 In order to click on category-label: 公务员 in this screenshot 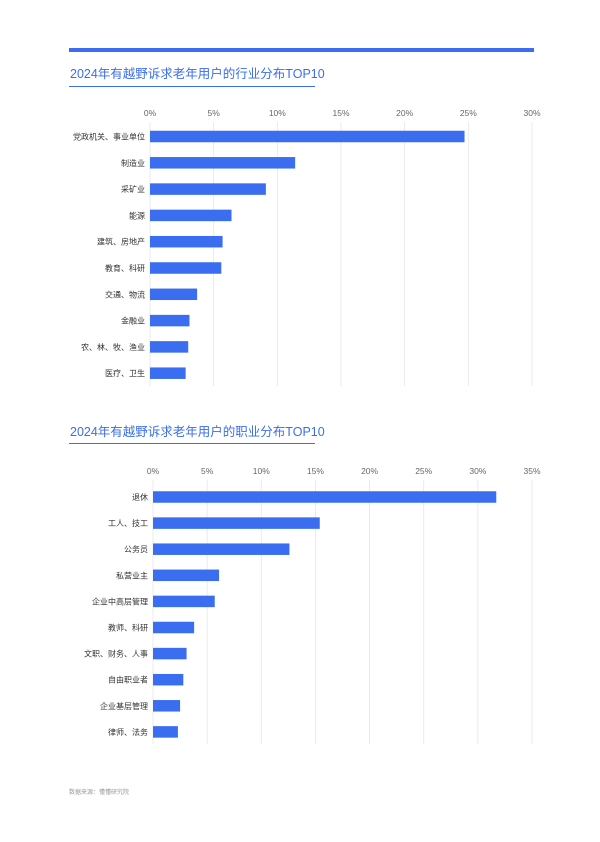, I will do `click(136, 549)`.